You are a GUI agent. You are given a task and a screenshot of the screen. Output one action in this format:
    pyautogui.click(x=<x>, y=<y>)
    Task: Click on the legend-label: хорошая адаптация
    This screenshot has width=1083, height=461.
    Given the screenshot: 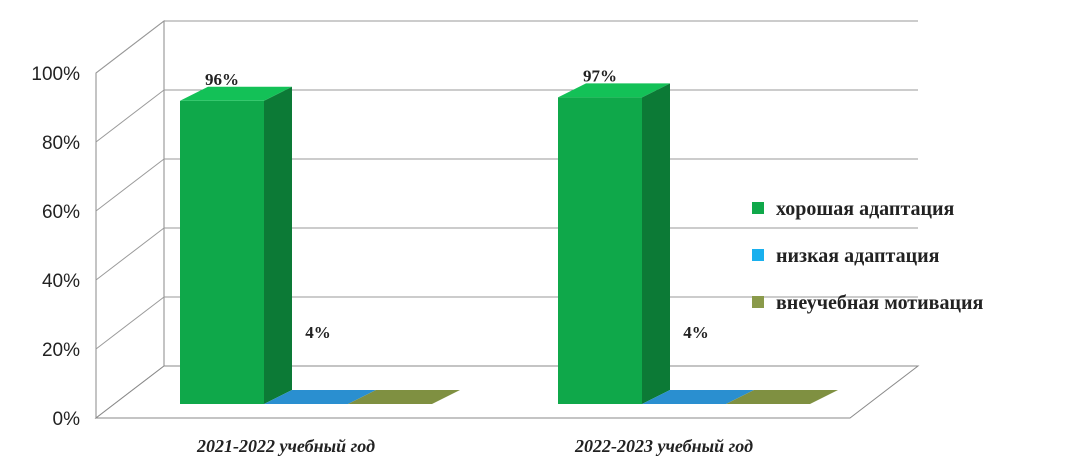 What is the action you would take?
    pyautogui.click(x=865, y=209)
    